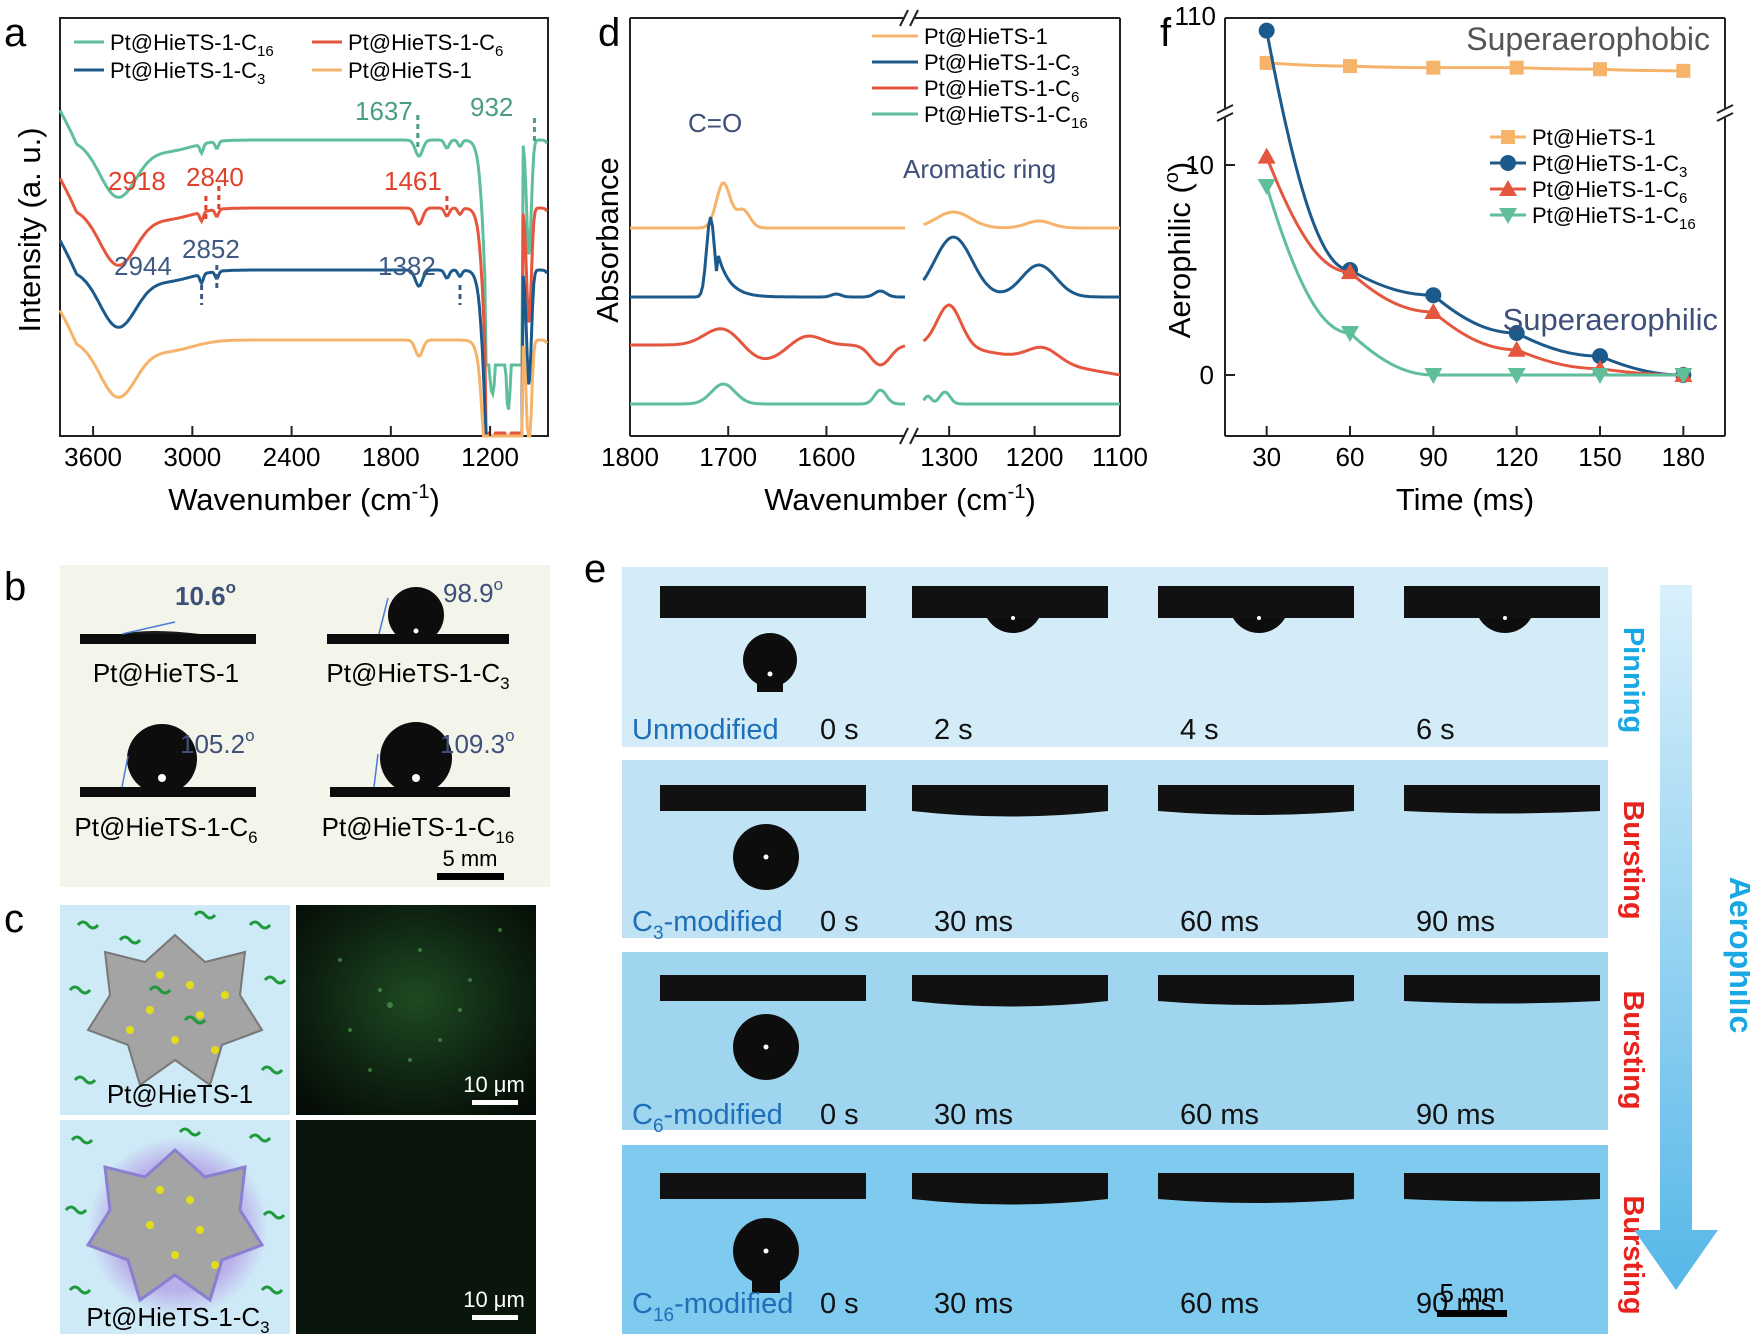 This screenshot has width=1750, height=1340. Describe the element at coordinates (1166, 33) in the screenshot. I see `panel-letter-f: f` at that location.